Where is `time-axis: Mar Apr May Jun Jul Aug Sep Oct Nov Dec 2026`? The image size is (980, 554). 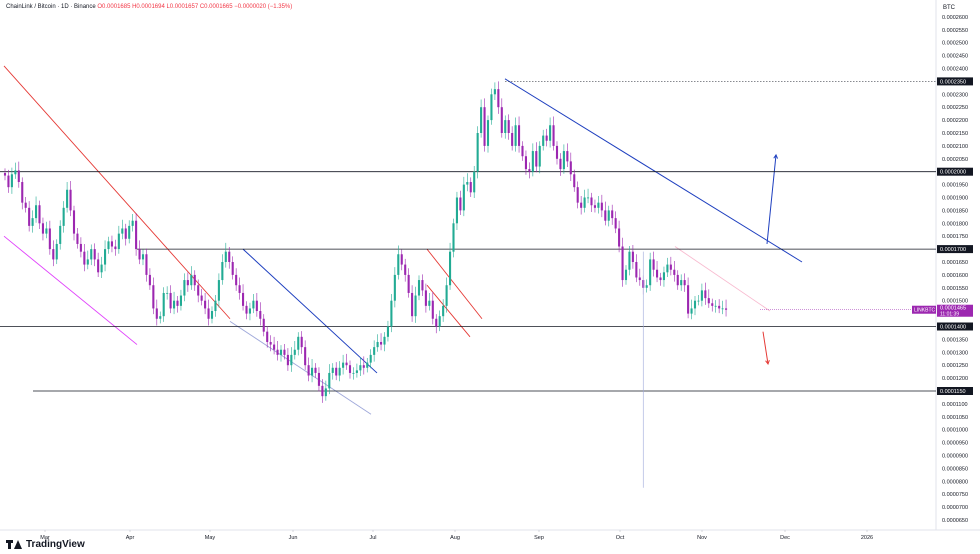 time-axis: Mar Apr May Jun Jul Aug Sep Oct Nov Dec 2026 is located at coordinates (456, 535).